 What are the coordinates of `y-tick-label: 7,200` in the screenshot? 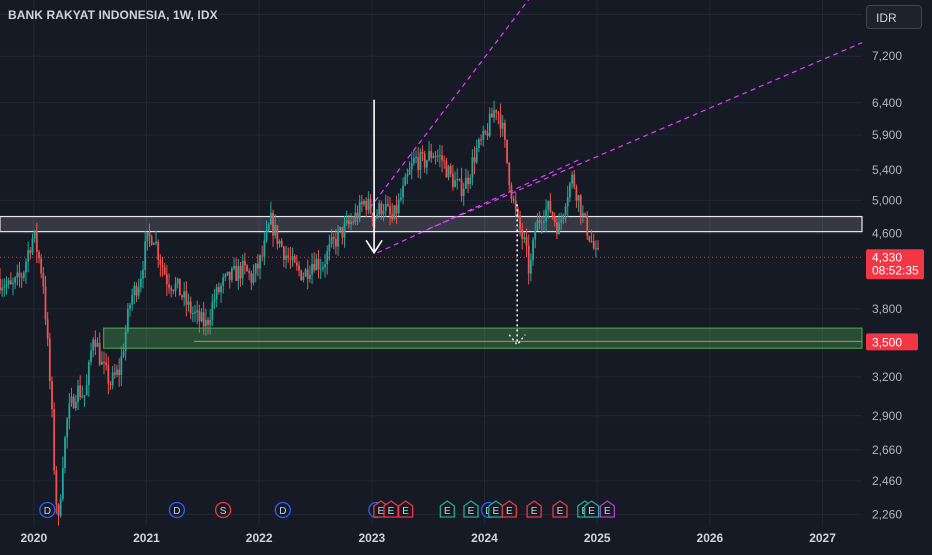 It's located at (887, 56).